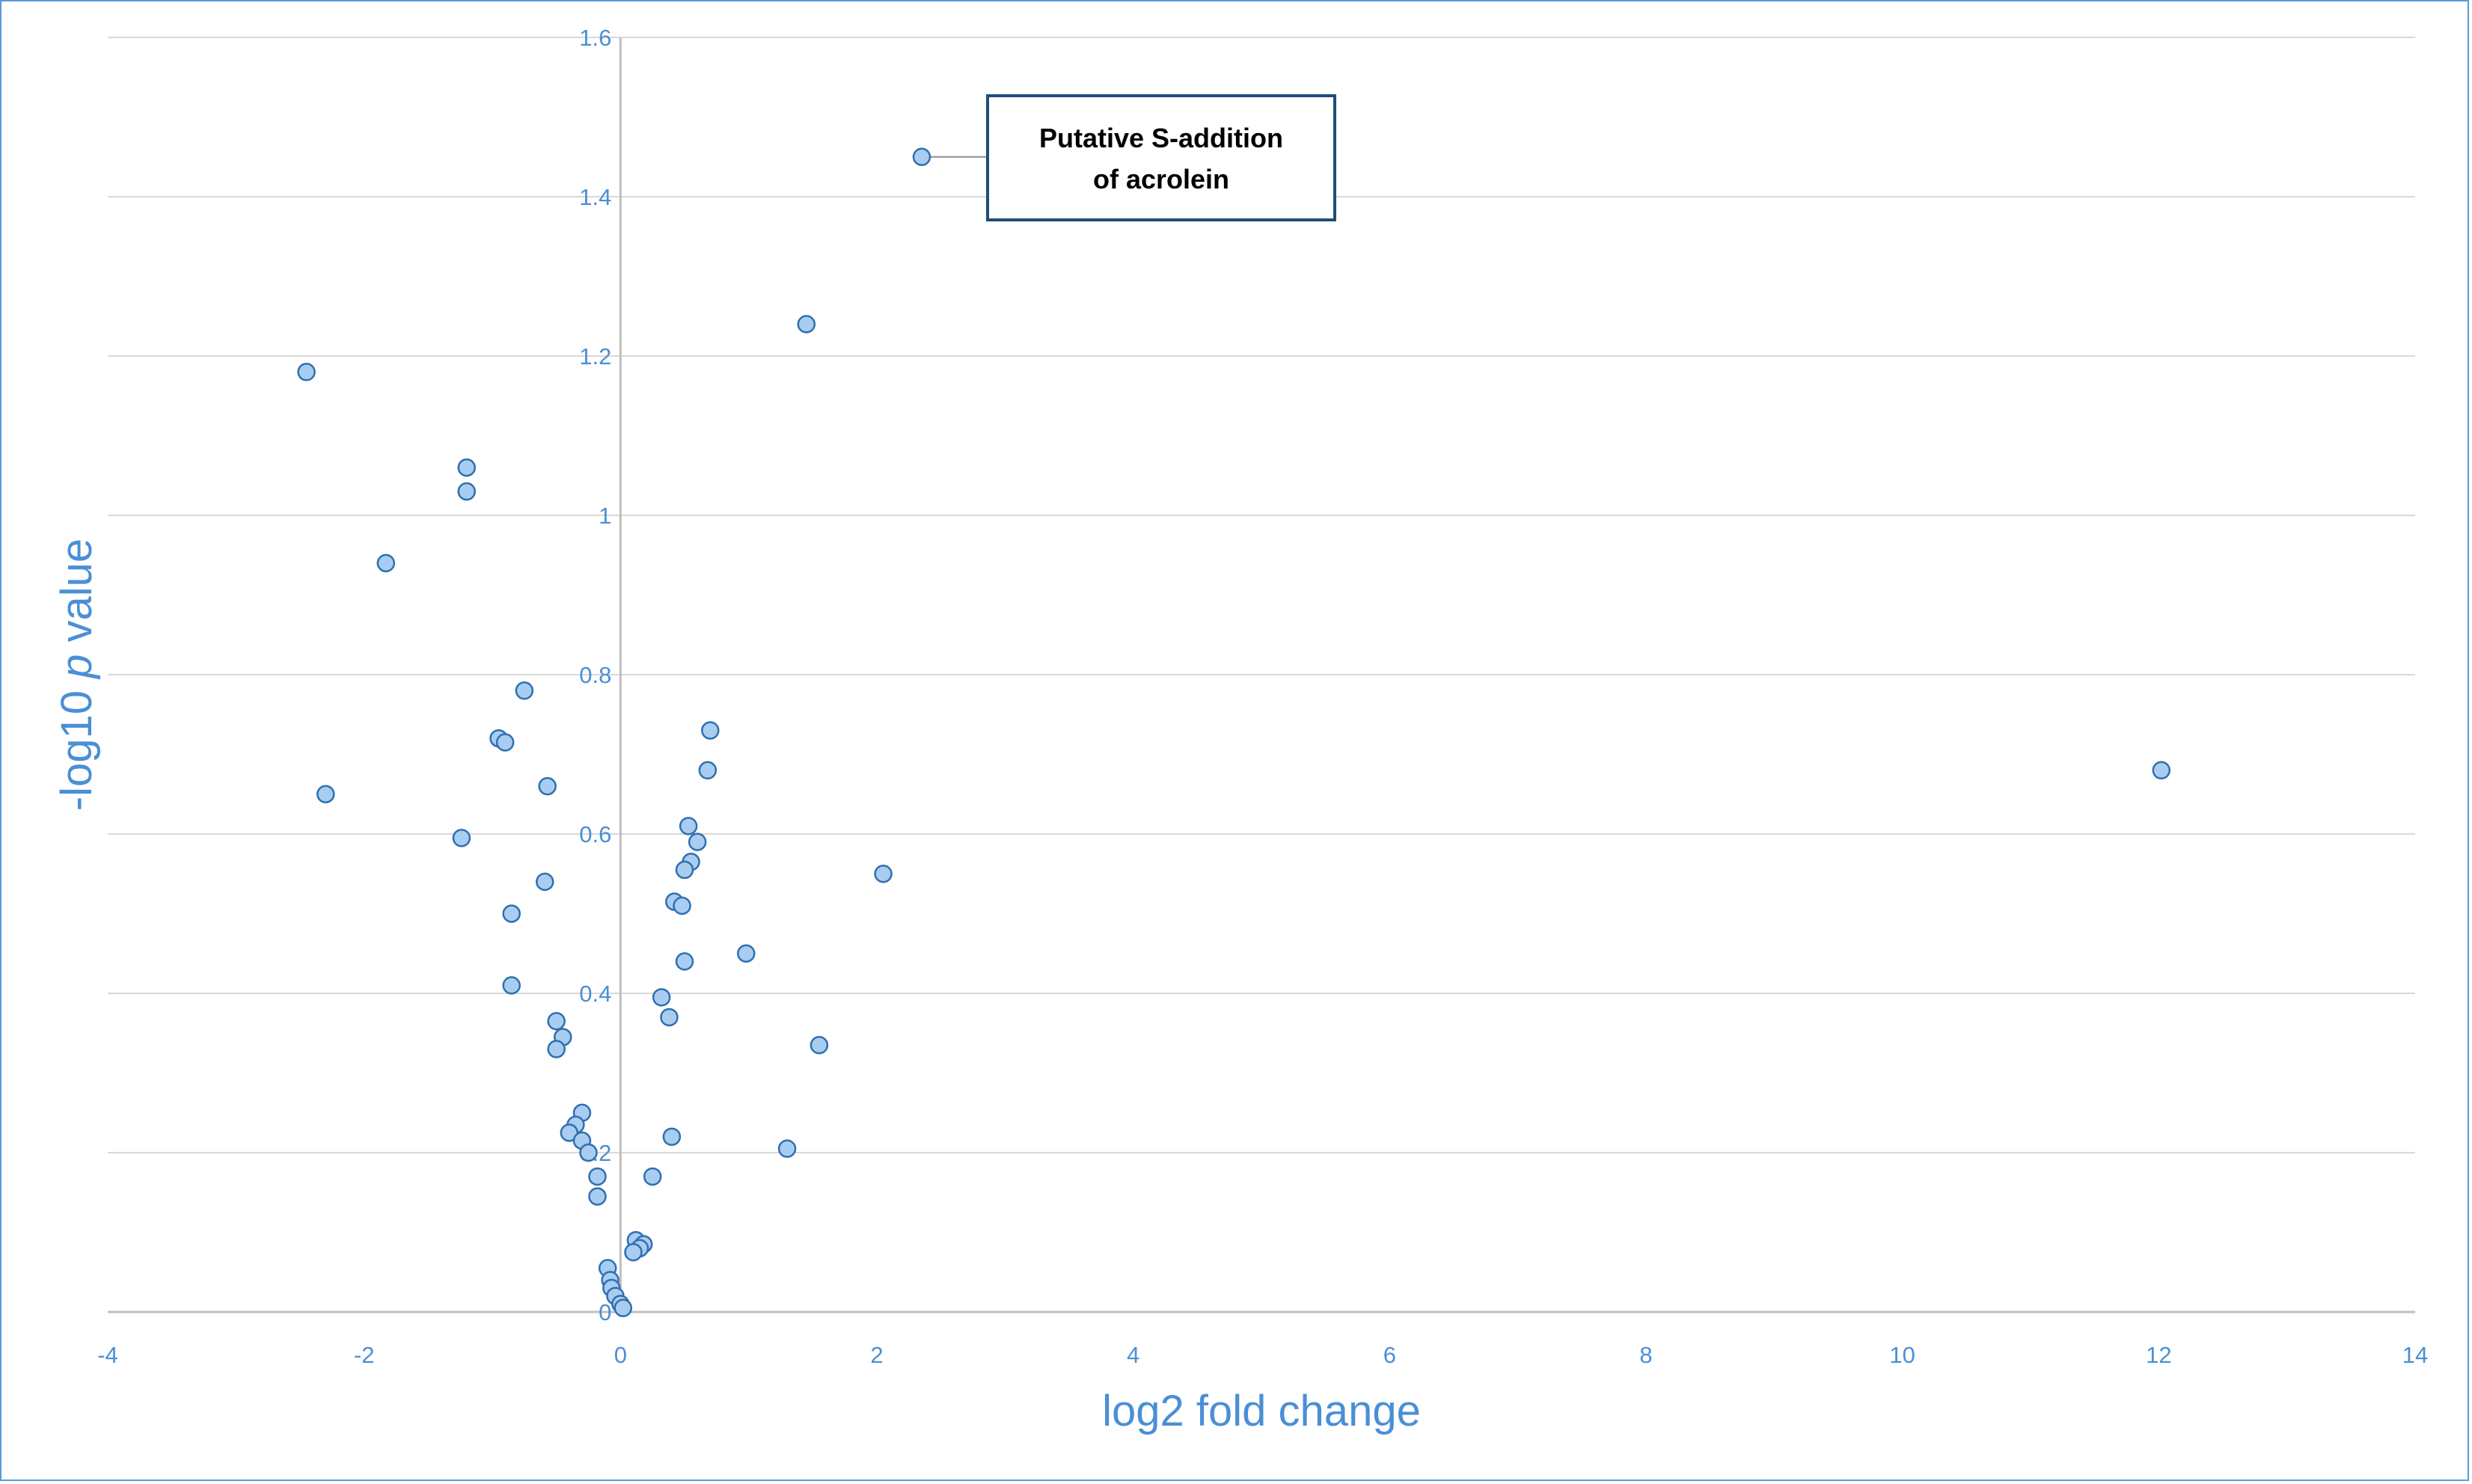  I want to click on x-tick-label: 4, so click(1133, 1355).